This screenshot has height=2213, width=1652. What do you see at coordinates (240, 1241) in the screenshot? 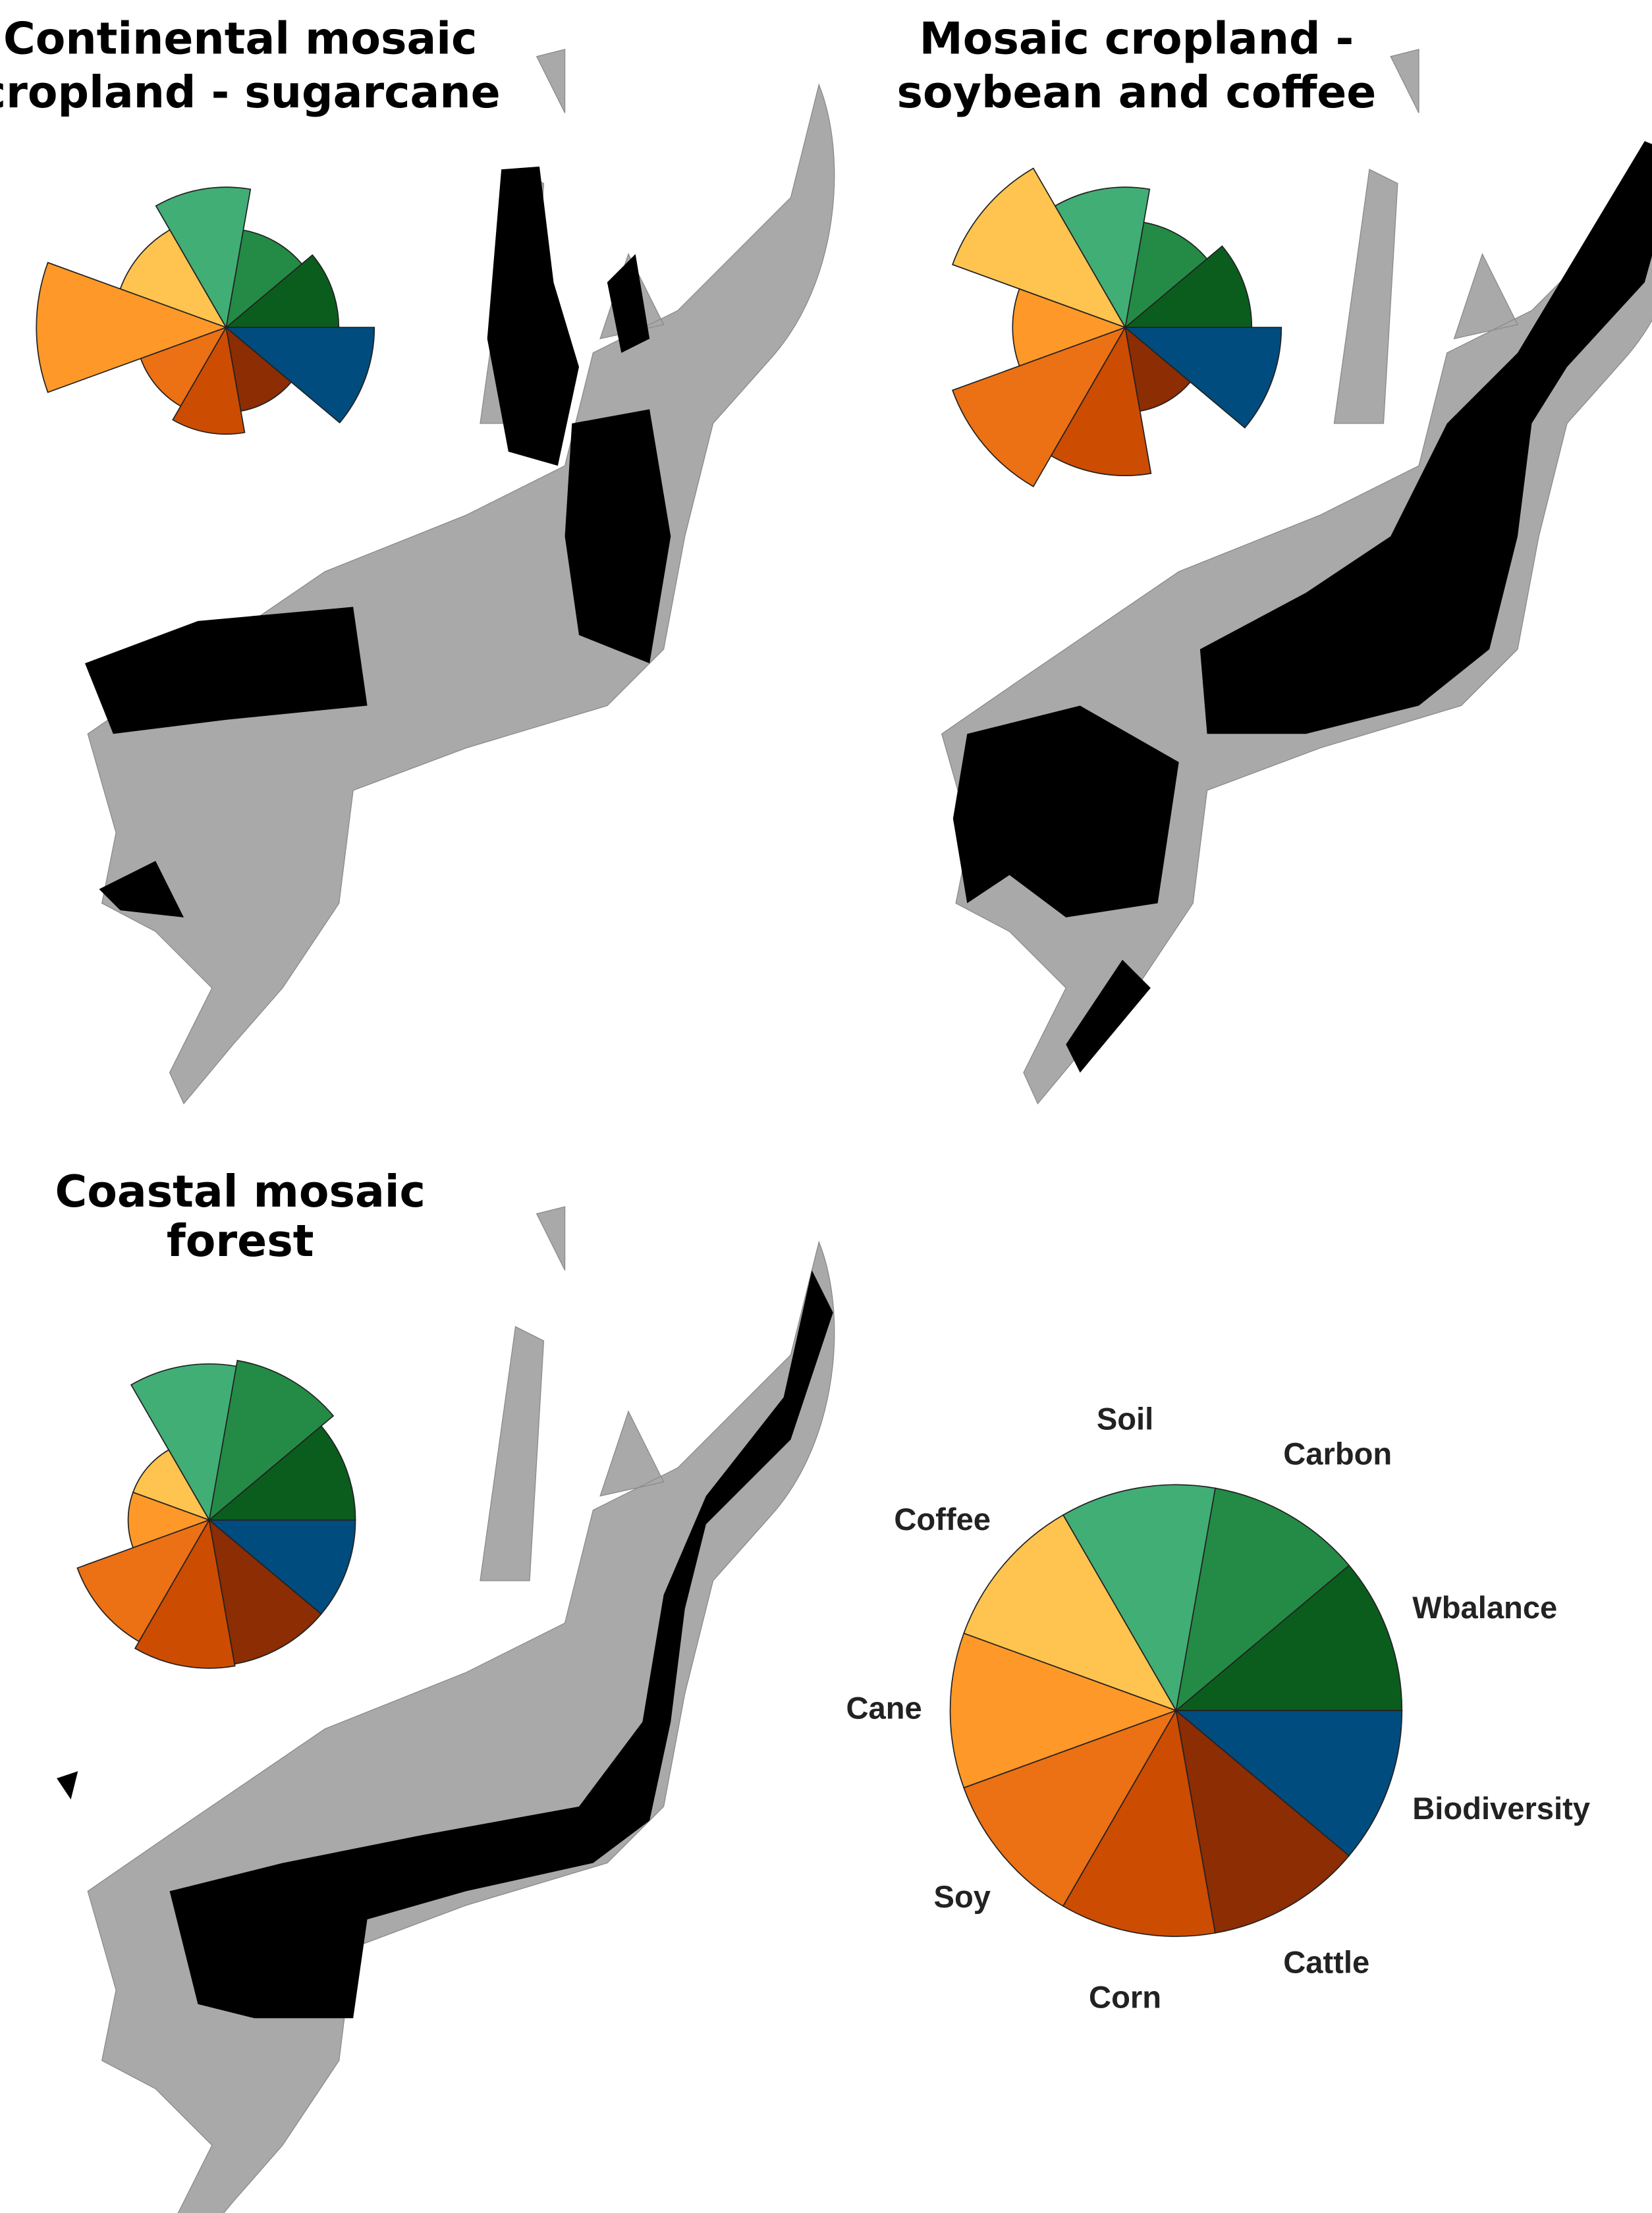
I see `chart-title: forest` at bounding box center [240, 1241].